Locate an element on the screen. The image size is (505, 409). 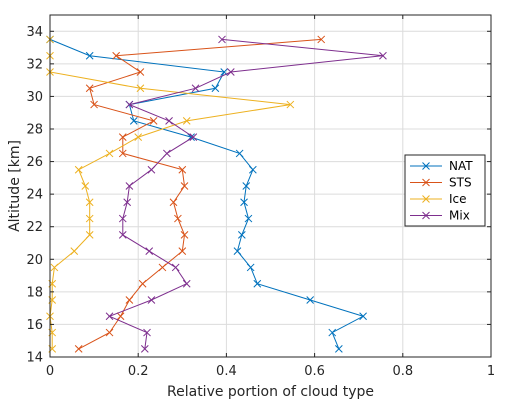
legend-item-sts: STS is located at coordinates (441, 183).